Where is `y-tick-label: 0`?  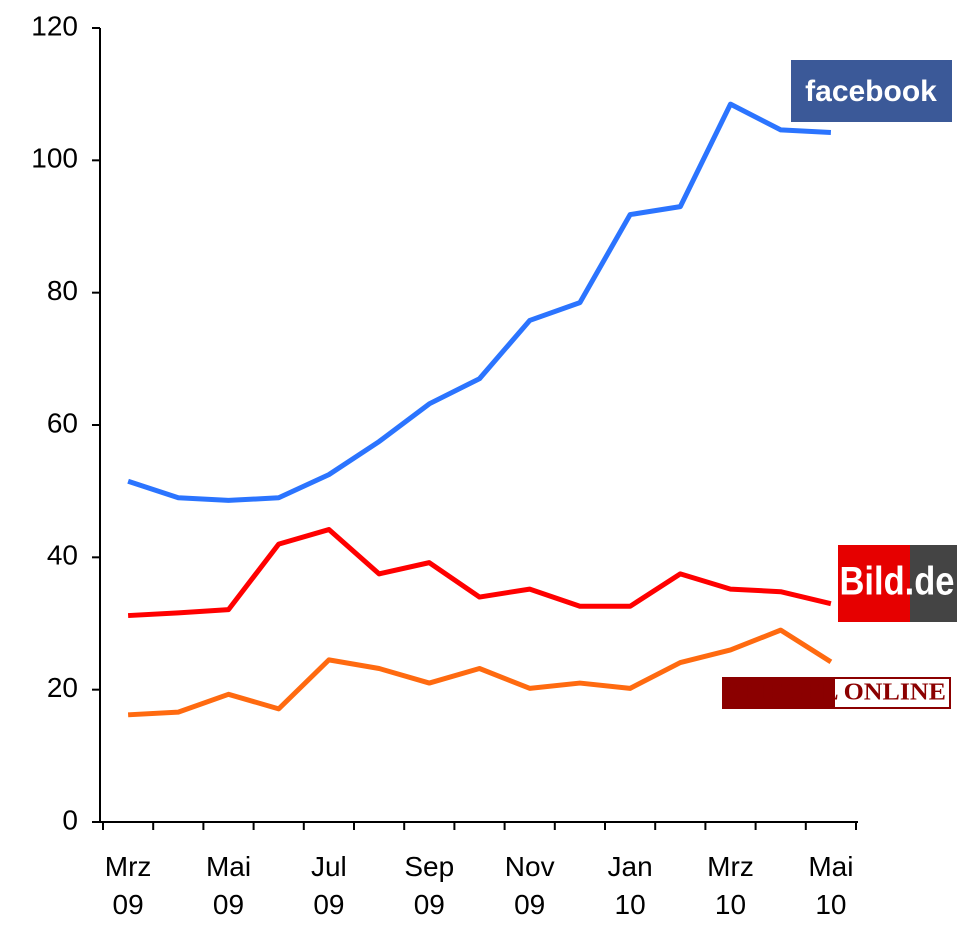 y-tick-label: 0 is located at coordinates (70, 819).